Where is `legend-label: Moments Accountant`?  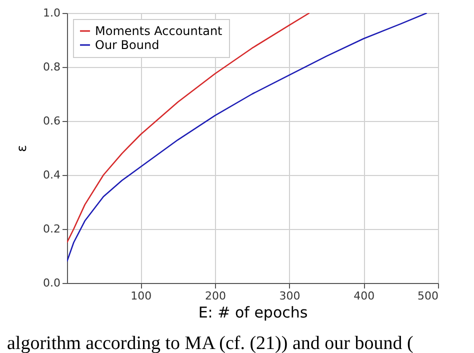
legend-label: Moments Accountant is located at coordinates (159, 31).